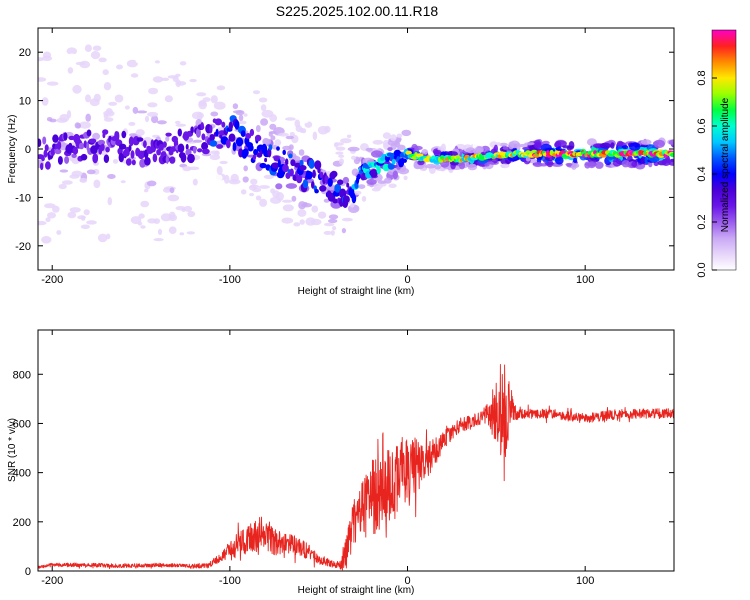  I want to click on colorbar-title: Normalized spectral amplitude, so click(725, 164).